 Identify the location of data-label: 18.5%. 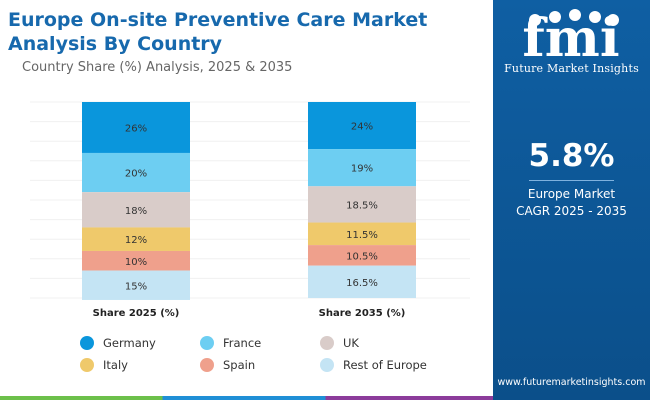
(362, 205).